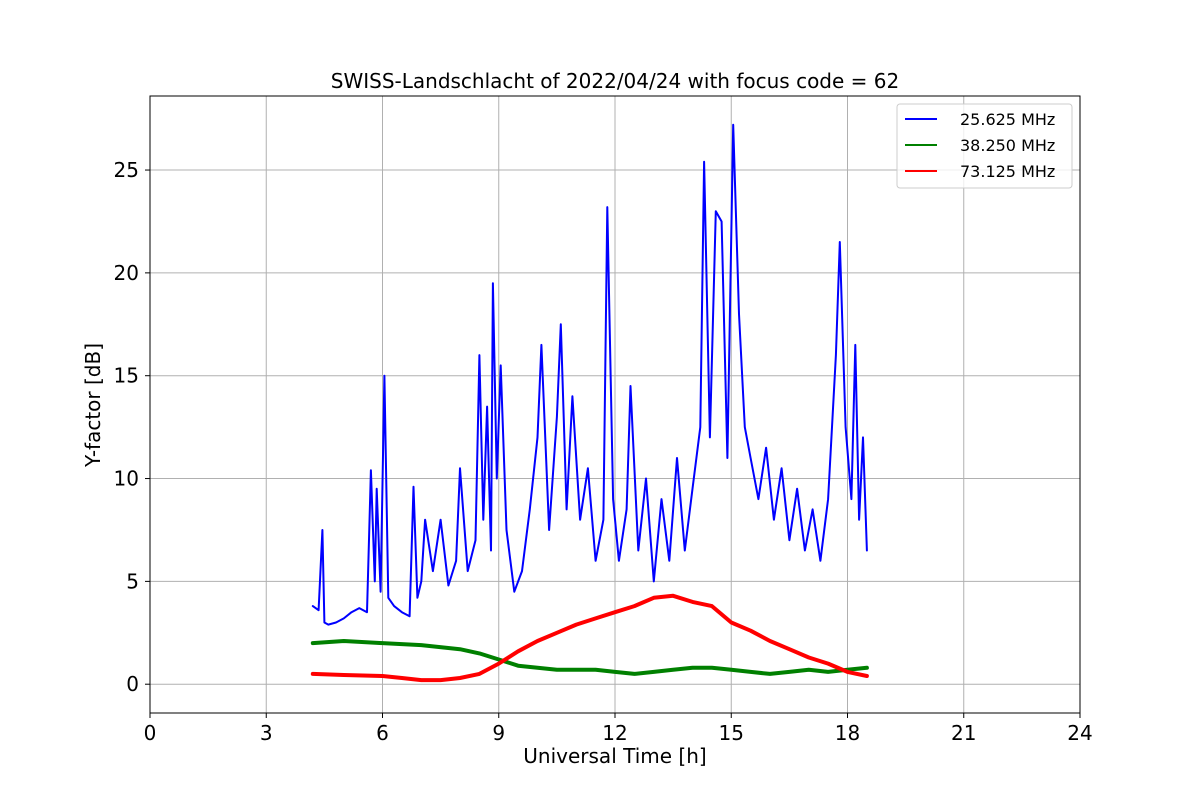 This screenshot has width=1200, height=800. I want to click on legend-entries: 25.625 MHz 38.250 MHz 73.125 MHz, so click(980, 145).